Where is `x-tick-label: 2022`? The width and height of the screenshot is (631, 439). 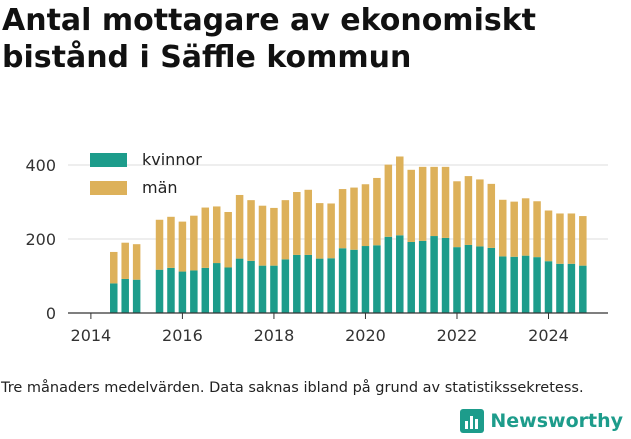
x-tick-label: 2022 is located at coordinates (457, 335).